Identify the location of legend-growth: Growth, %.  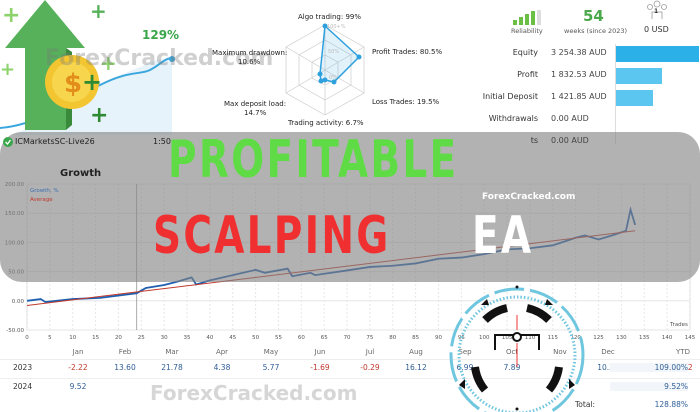
(44, 191).